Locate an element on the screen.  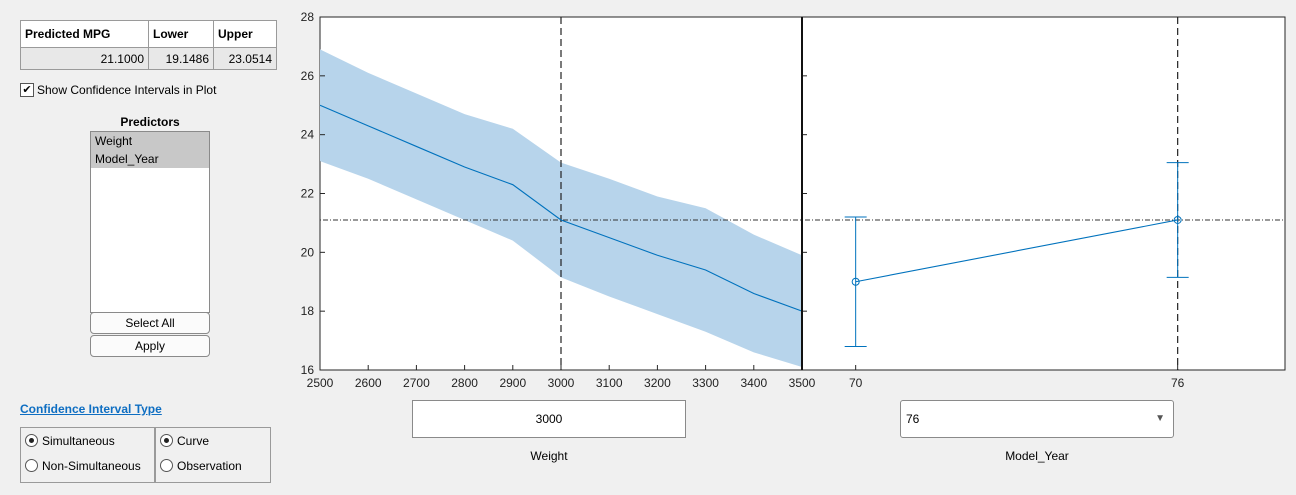
show-ci-checkbox: ✔ Show Confidence Intervals in Plot is located at coordinates (118, 90).